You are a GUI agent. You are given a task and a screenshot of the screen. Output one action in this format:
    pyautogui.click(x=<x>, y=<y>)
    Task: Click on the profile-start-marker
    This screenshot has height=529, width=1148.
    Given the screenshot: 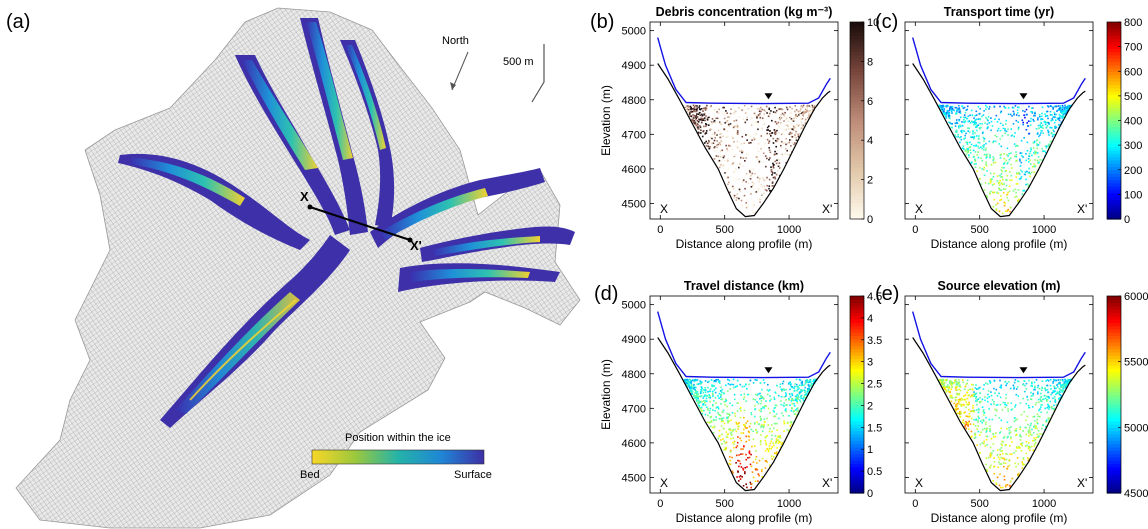 What is the action you would take?
    pyautogui.click(x=310, y=207)
    